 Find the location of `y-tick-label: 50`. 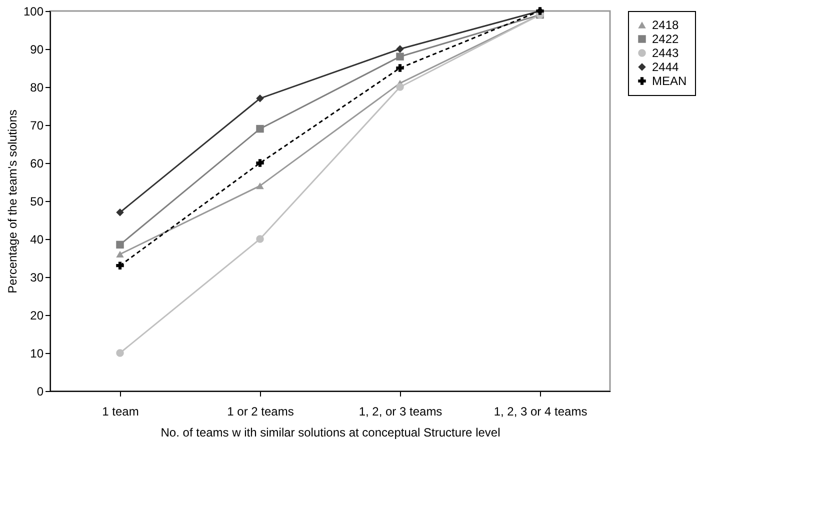

y-tick-label: 50 is located at coordinates (37, 201).